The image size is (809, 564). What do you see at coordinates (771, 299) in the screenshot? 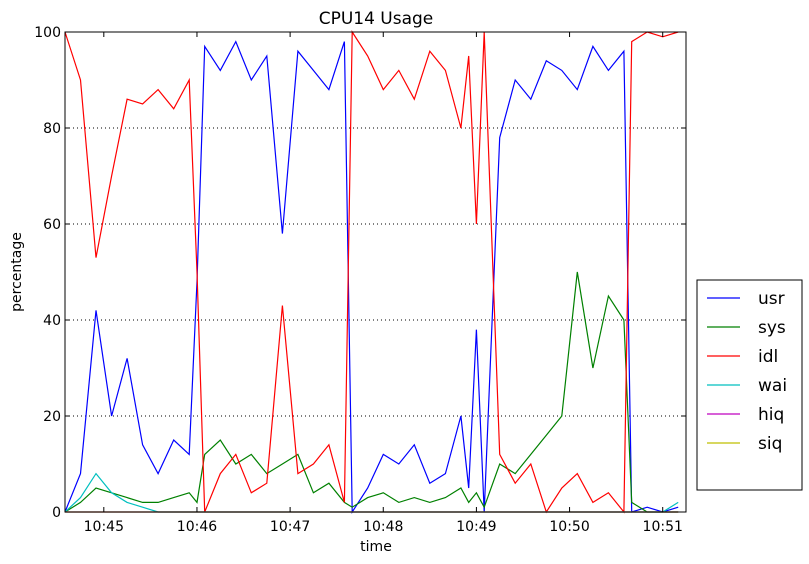
I see `legend-label-usr: usr` at bounding box center [771, 299].